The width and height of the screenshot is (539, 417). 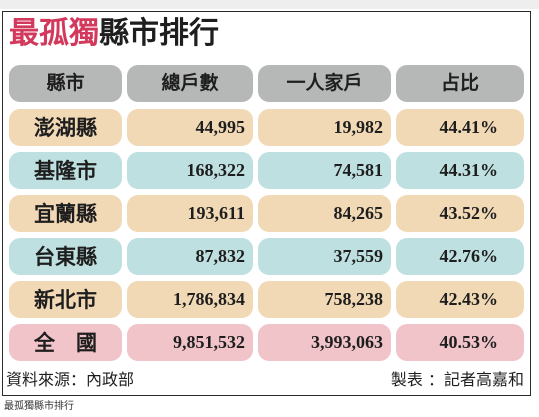 I want to click on row-total: 87,832, so click(x=190, y=256).